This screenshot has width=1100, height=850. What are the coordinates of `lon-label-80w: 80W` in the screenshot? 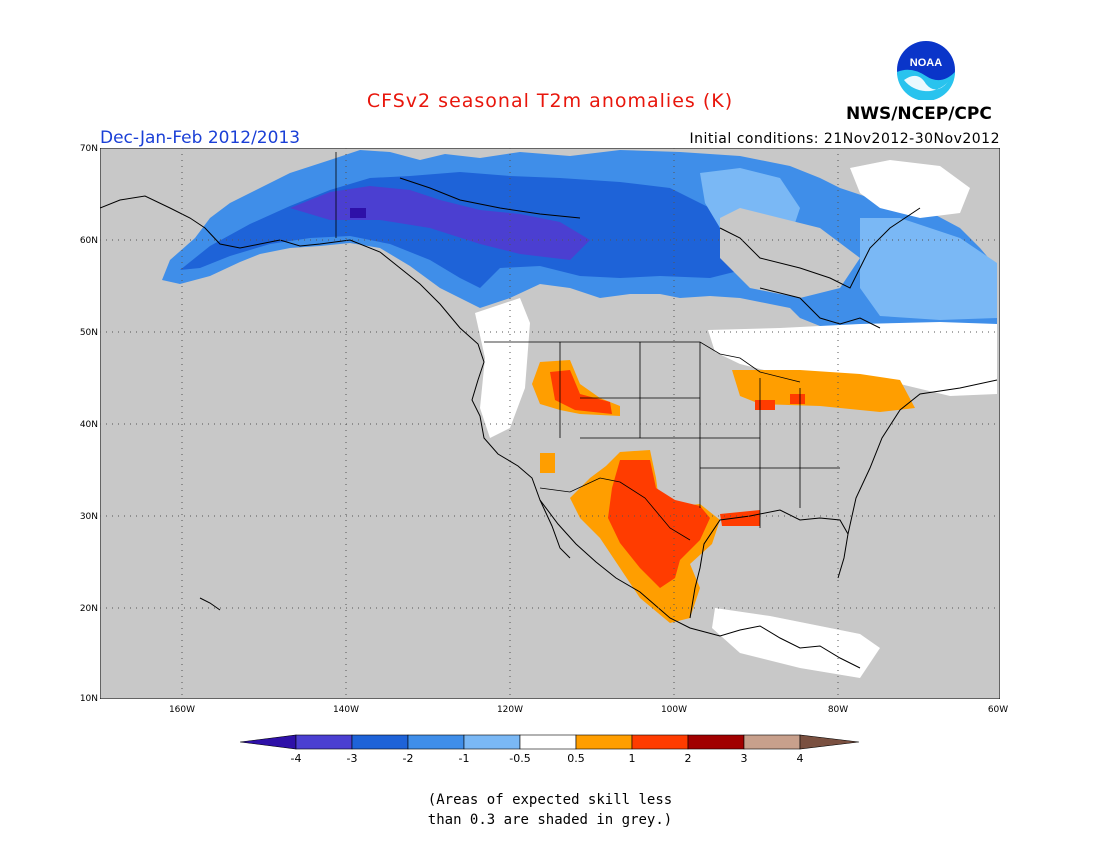 It's located at (838, 710).